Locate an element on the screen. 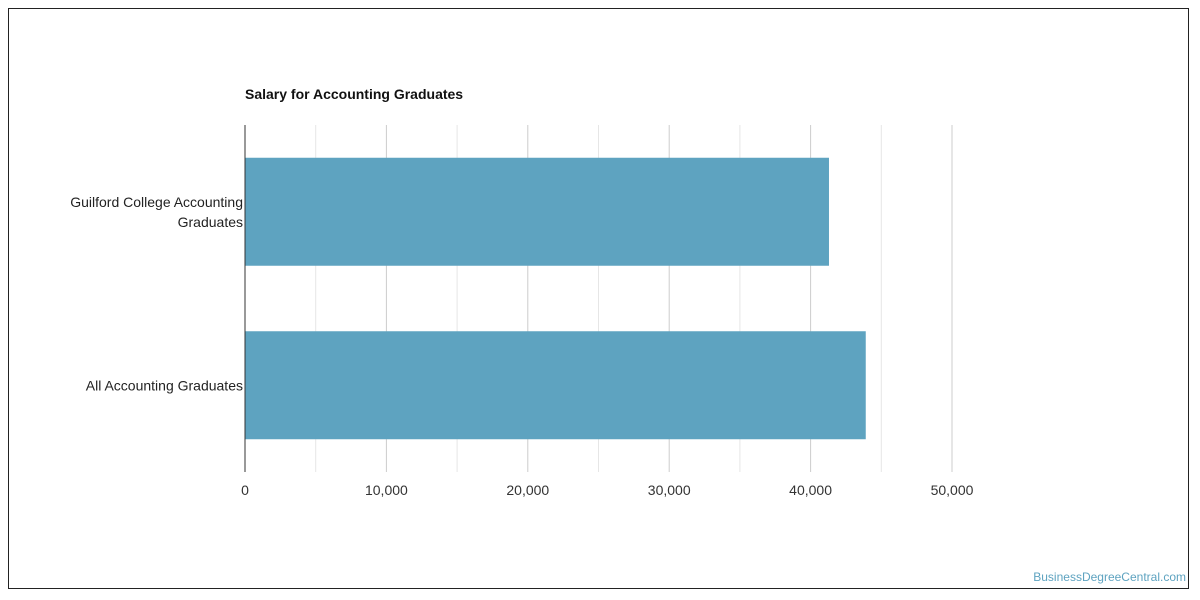 The height and width of the screenshot is (600, 1200). x-tick-label: 0 is located at coordinates (245, 490).